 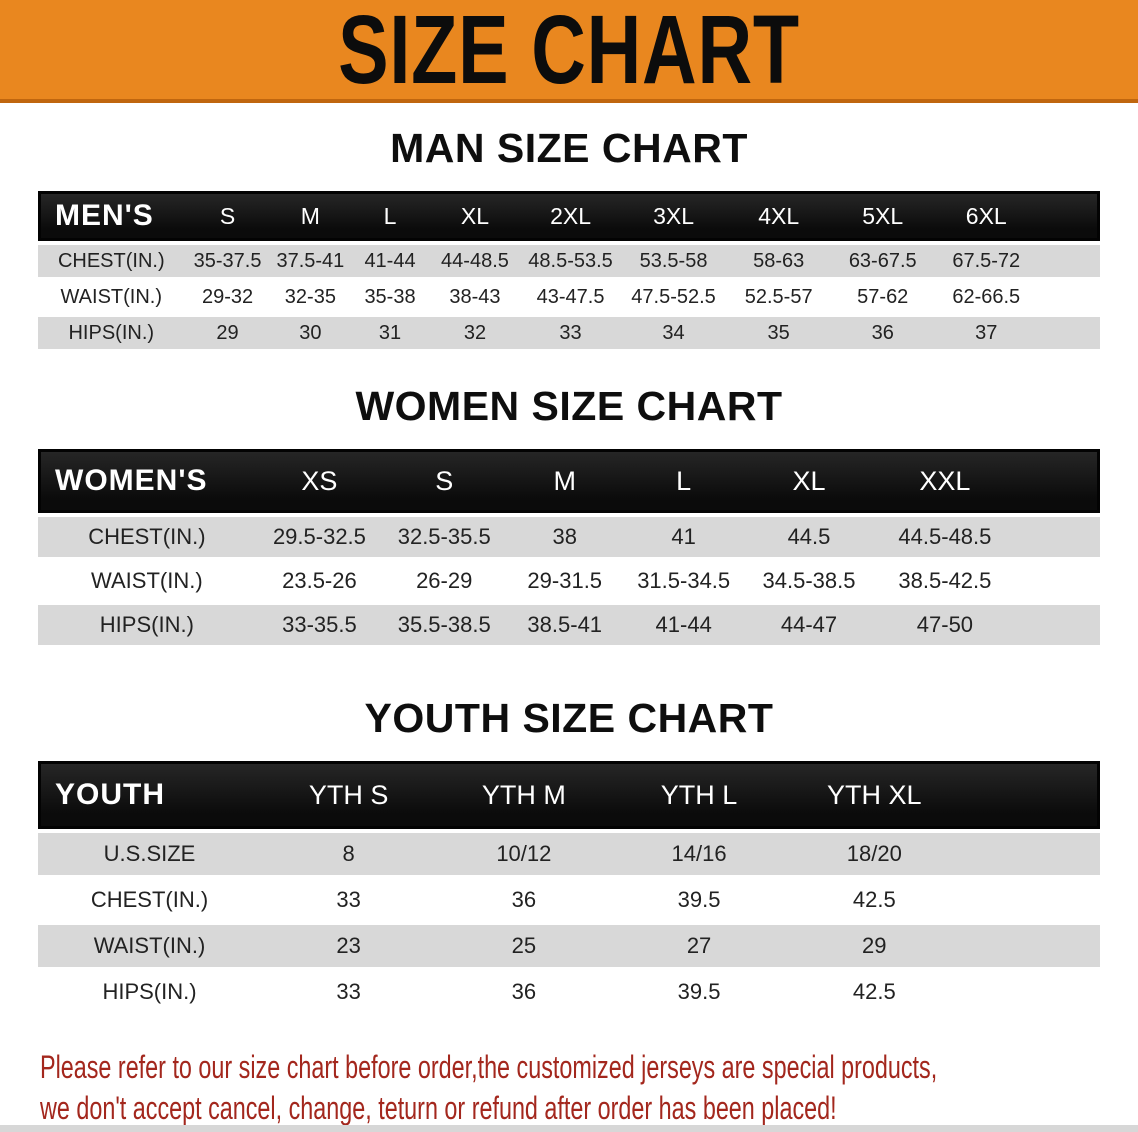 I want to click on size-cell: 29-32, so click(x=227, y=297).